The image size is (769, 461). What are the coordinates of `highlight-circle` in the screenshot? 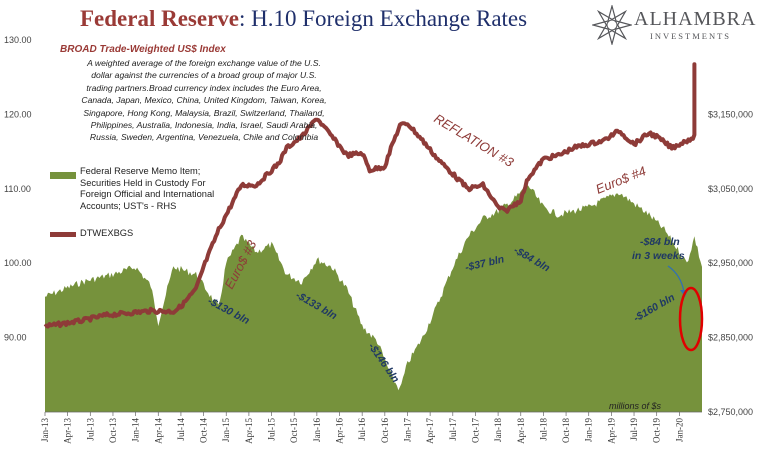 It's located at (691, 319).